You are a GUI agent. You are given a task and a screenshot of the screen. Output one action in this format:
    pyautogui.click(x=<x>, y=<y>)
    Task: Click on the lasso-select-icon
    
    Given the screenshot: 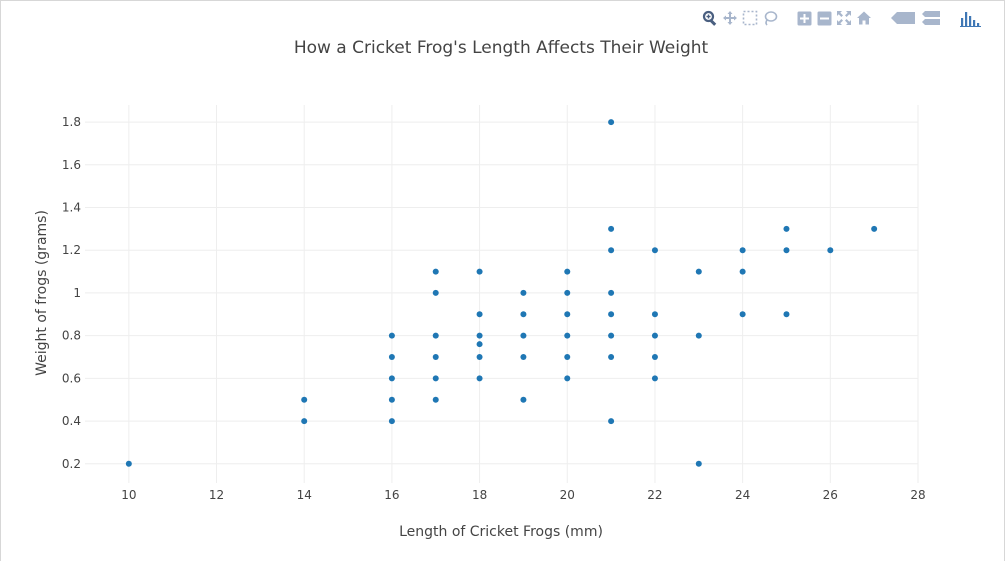 What is the action you would take?
    pyautogui.click(x=770, y=18)
    